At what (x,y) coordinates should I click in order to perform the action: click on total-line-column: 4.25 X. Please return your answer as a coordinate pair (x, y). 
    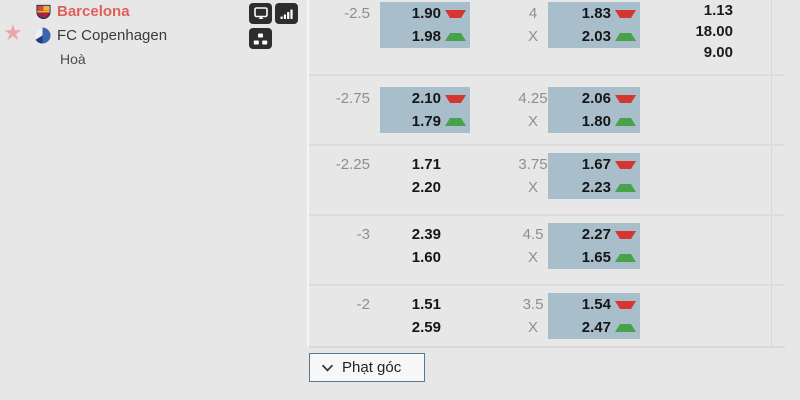
    Looking at the image, I should click on (533, 110).